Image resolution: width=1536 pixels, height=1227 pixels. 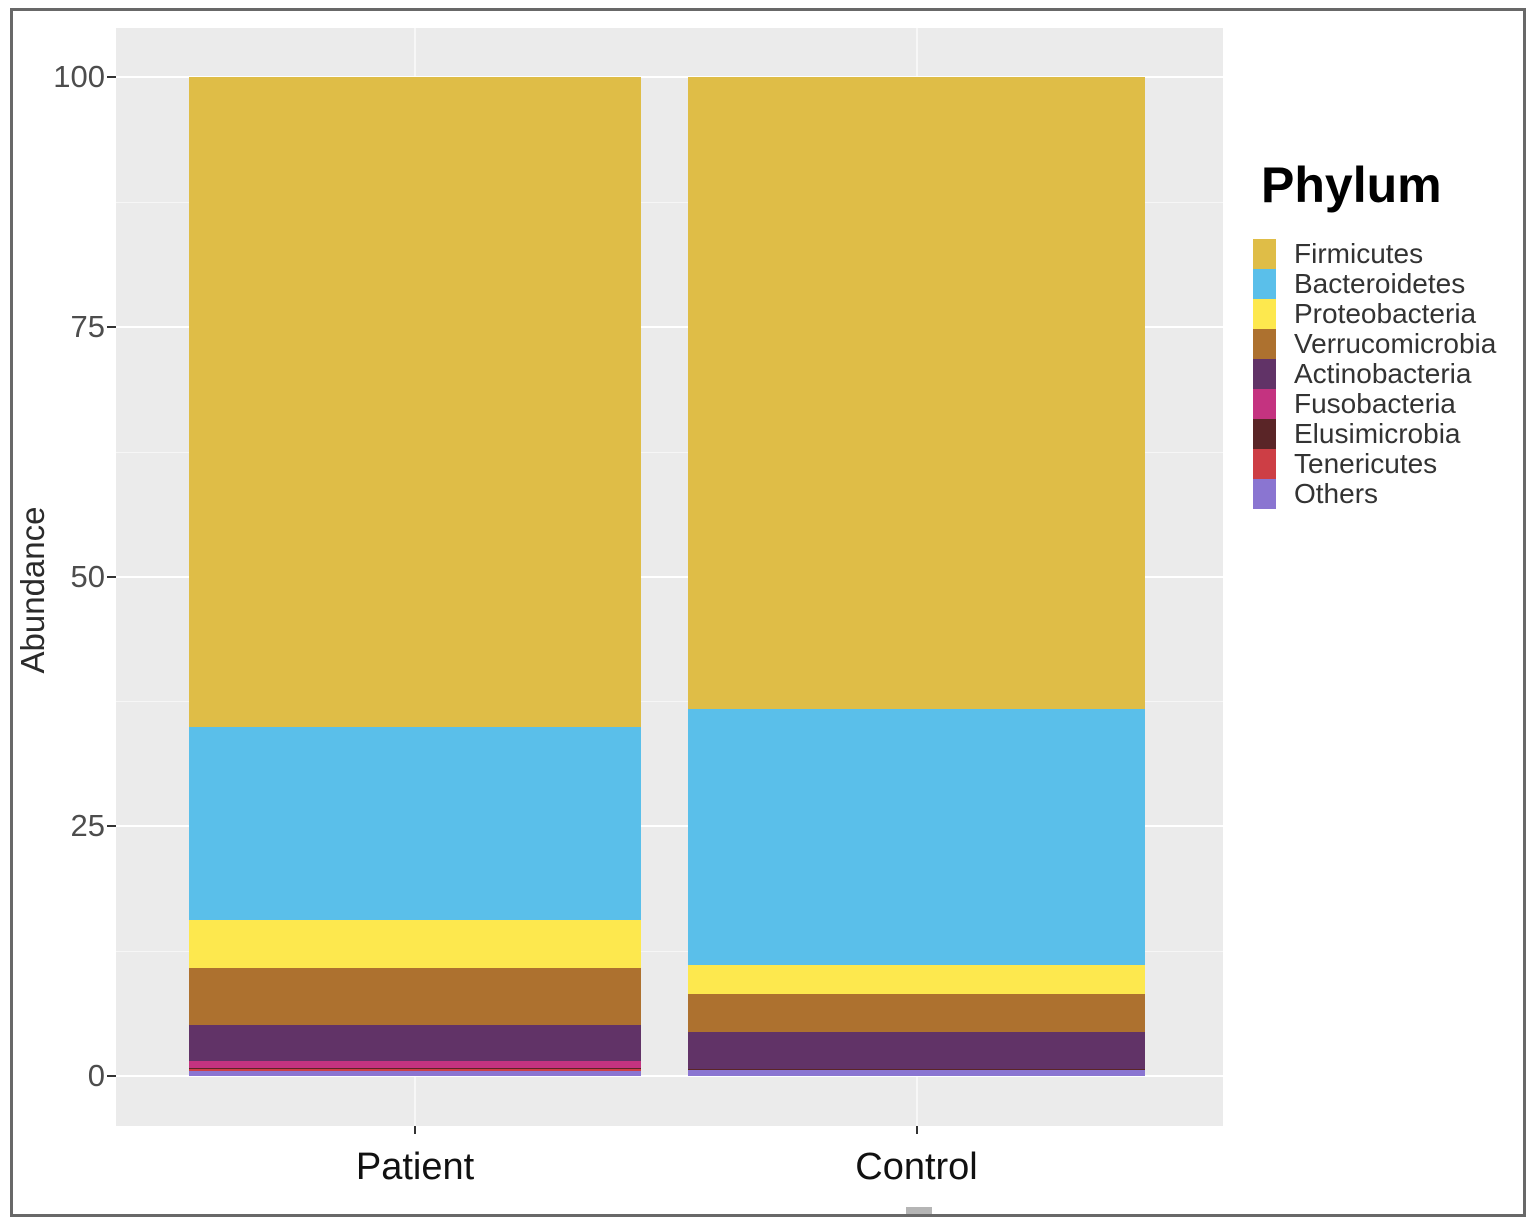 What do you see at coordinates (916, 1167) in the screenshot?
I see `x-category-label: Control` at bounding box center [916, 1167].